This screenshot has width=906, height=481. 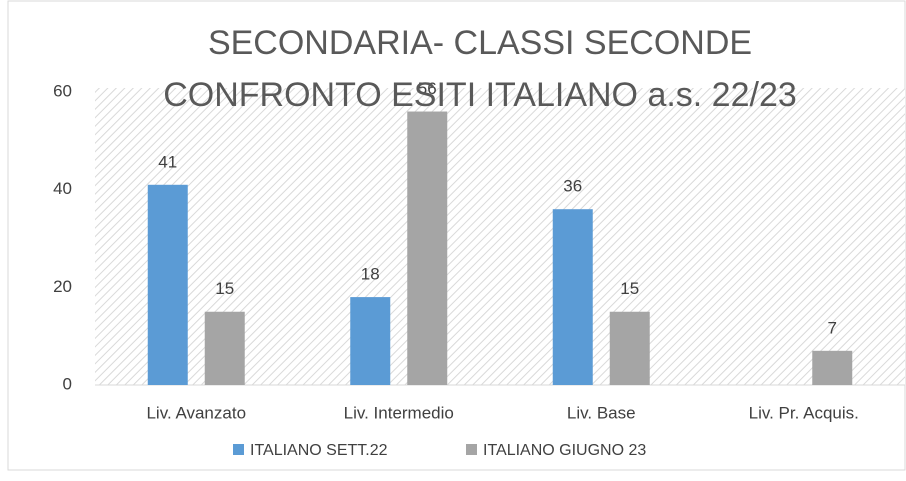 I want to click on data-label: 56, so click(x=427, y=88).